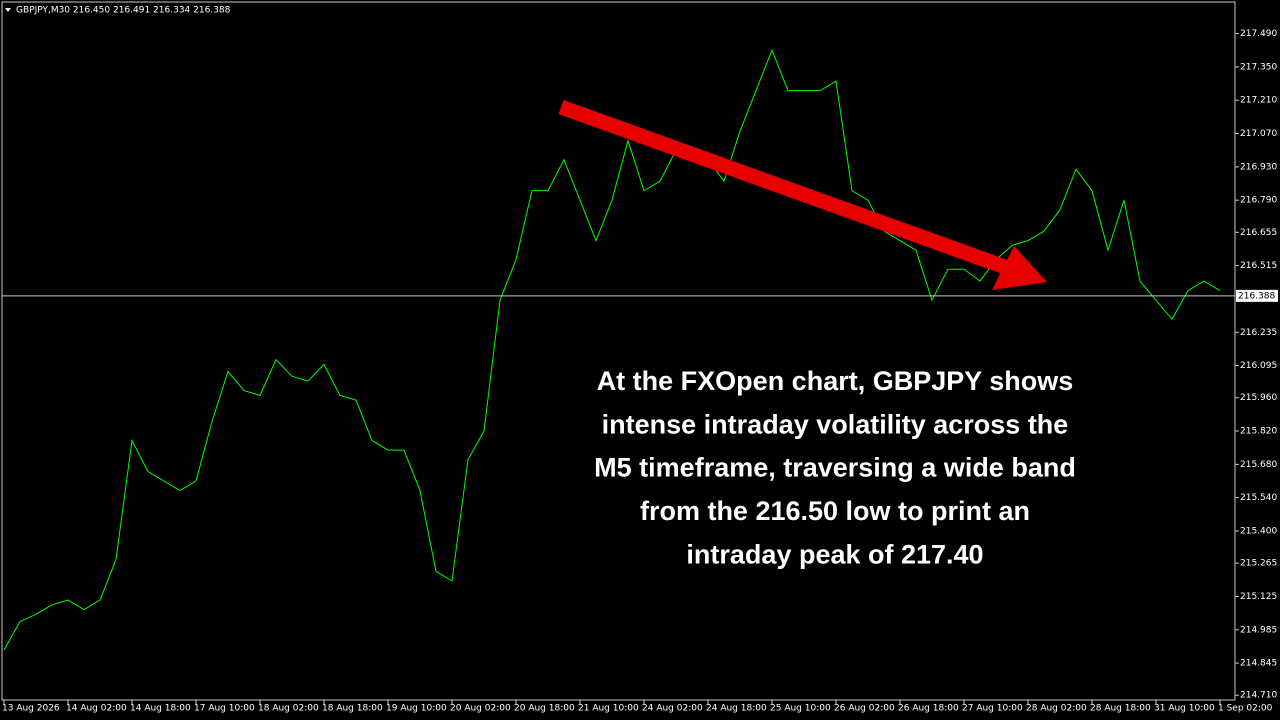 The height and width of the screenshot is (720, 1280). Describe the element at coordinates (1258, 167) in the screenshot. I see `y-tick-label: 216.930` at that location.